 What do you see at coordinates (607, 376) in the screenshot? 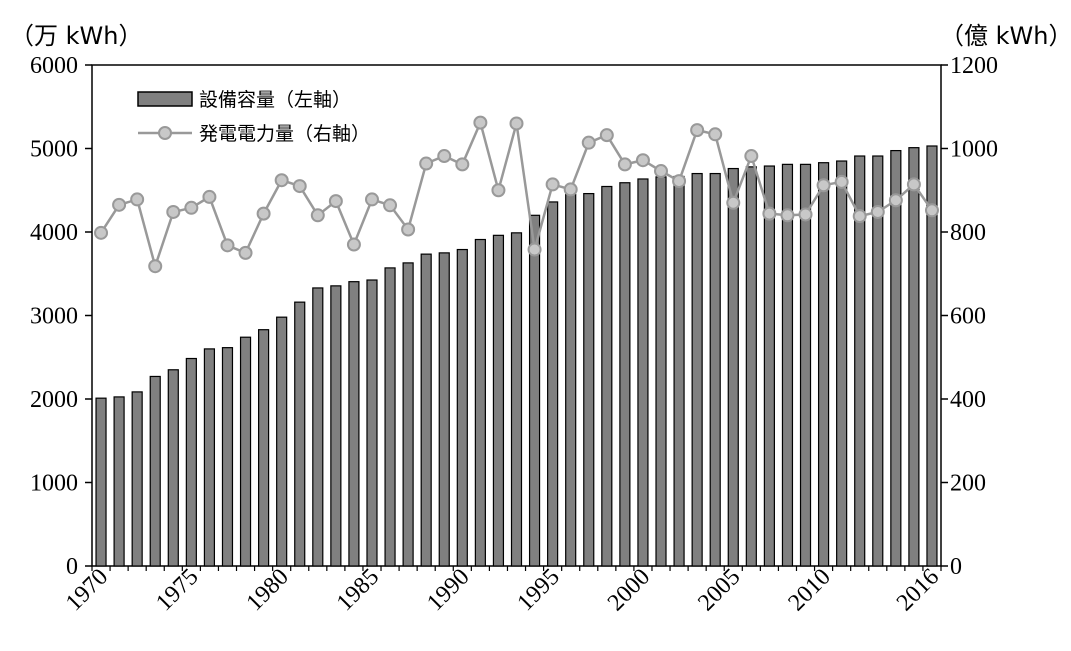
I see `bar-capacity-1998` at bounding box center [607, 376].